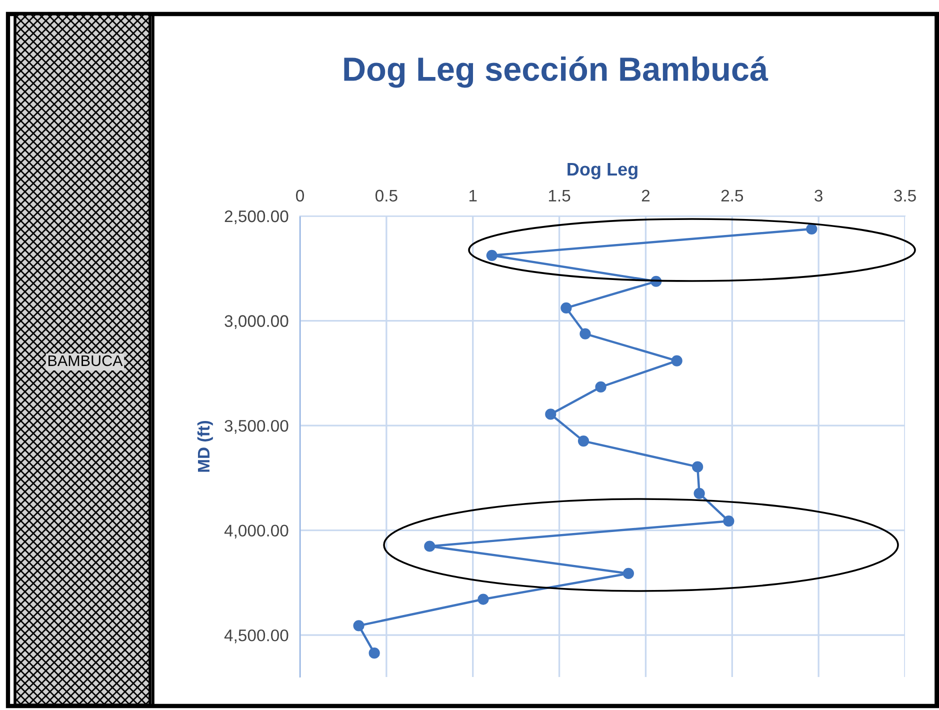  I want to click on x-tick-label: 0.5, so click(386, 196).